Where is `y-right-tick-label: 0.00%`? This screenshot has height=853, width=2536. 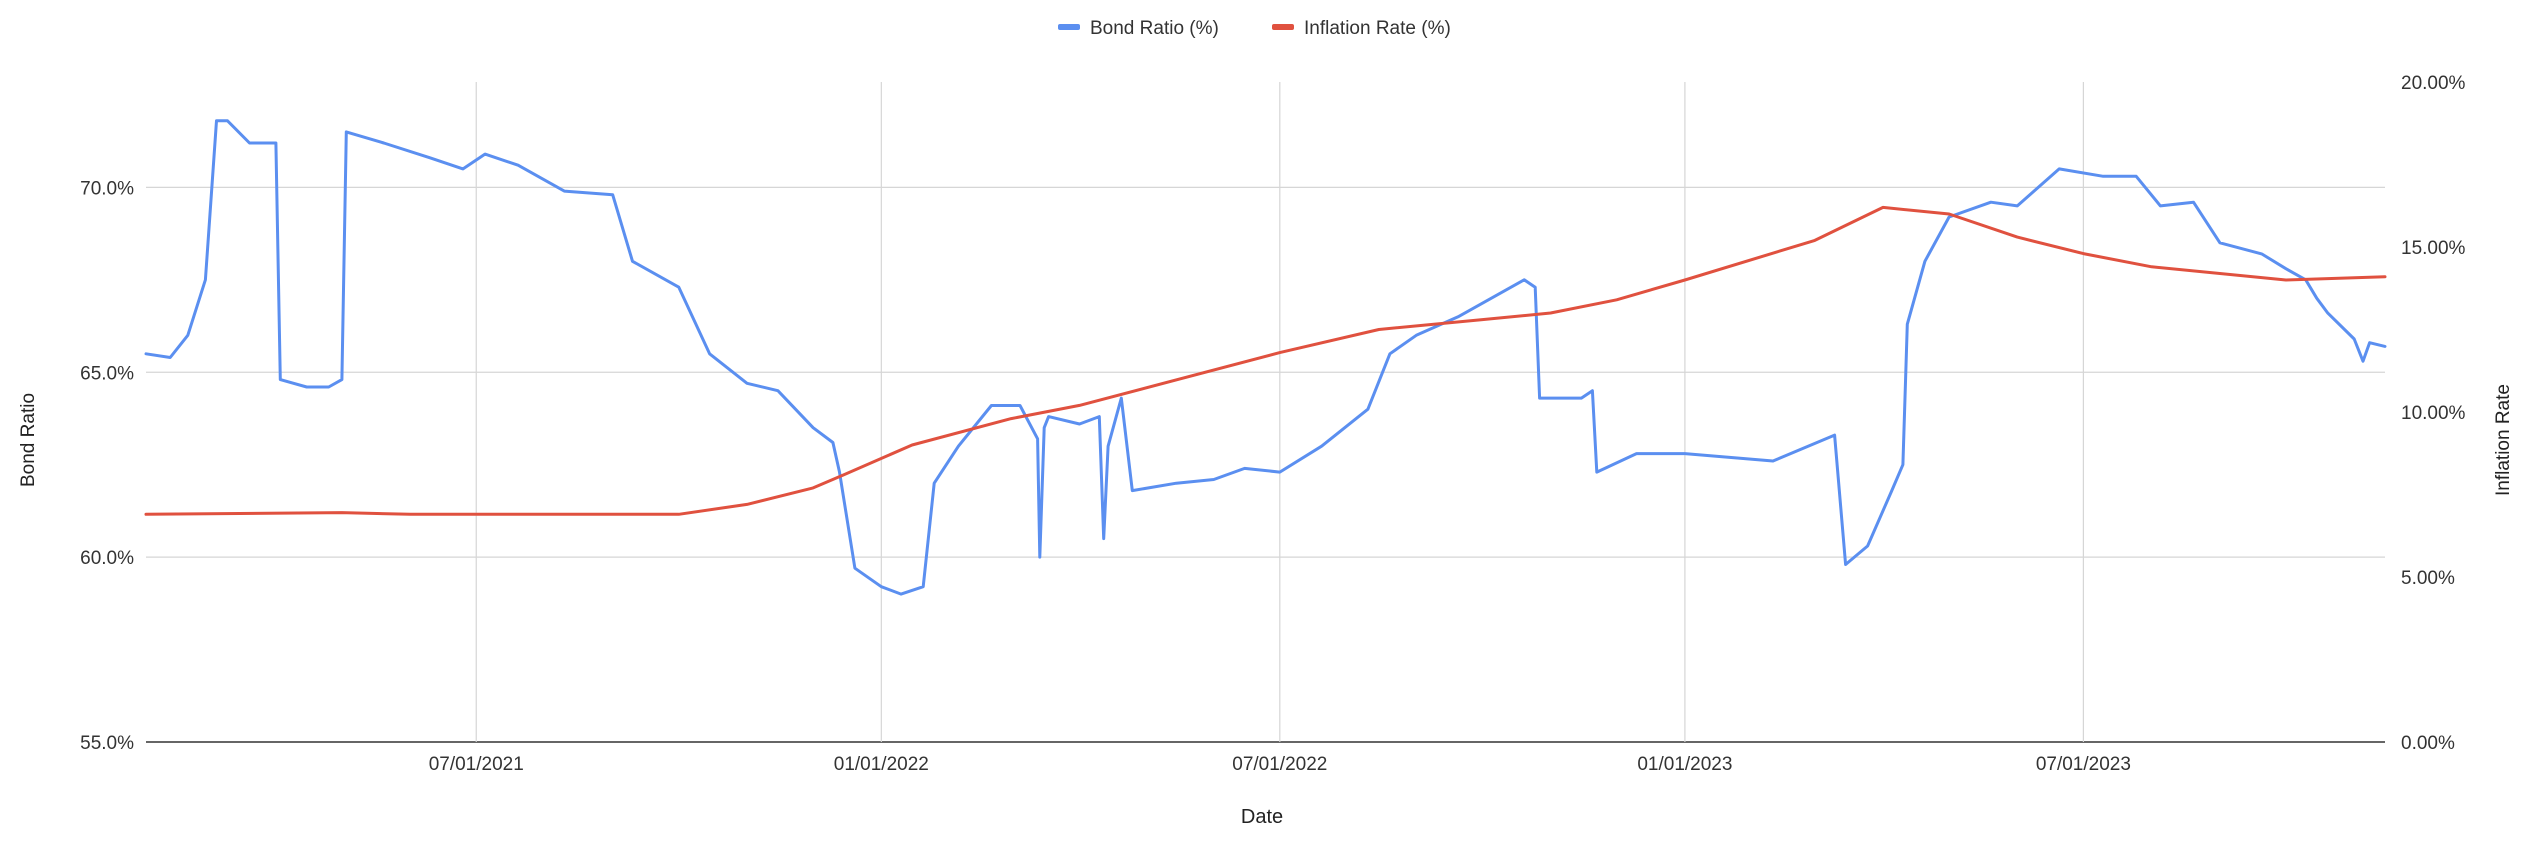
y-right-tick-label: 0.00% is located at coordinates (2428, 743).